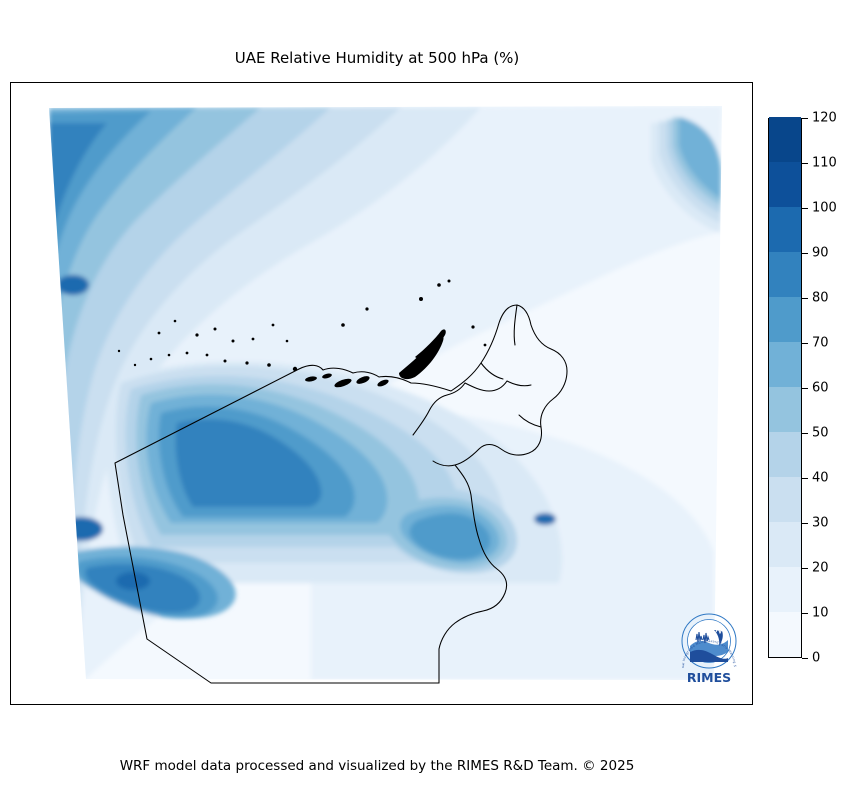  I want to click on colorbar-tick-label: 60, so click(820, 388).